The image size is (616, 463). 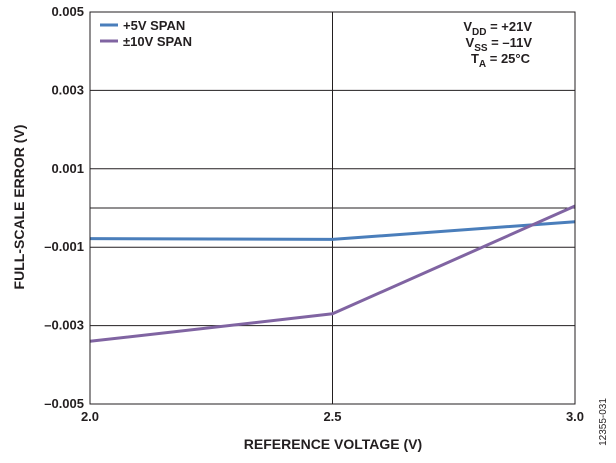 What do you see at coordinates (575, 416) in the screenshot?
I see `x-tick-label: 3.0` at bounding box center [575, 416].